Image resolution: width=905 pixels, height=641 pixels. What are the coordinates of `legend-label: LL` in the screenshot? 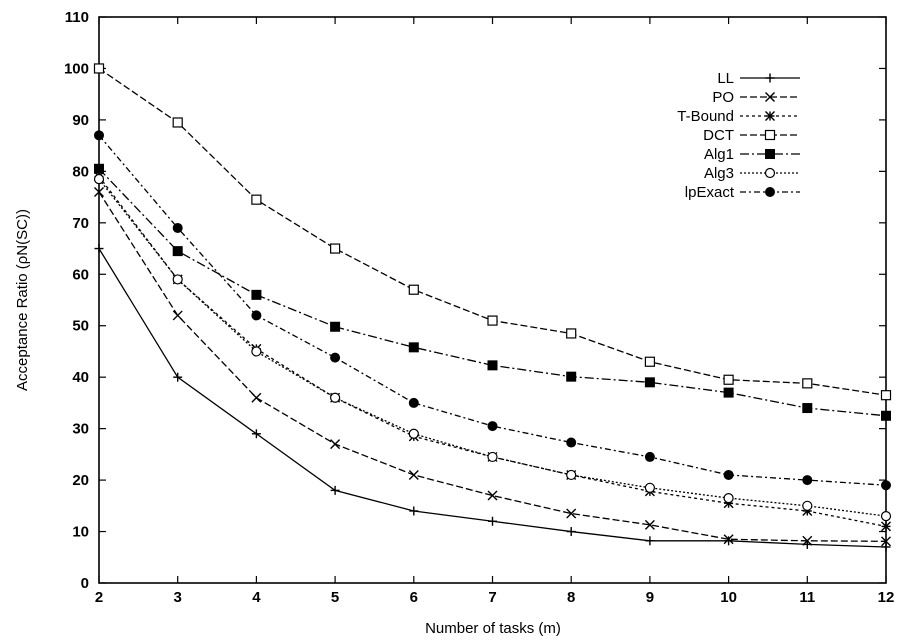 It's located at (725, 78).